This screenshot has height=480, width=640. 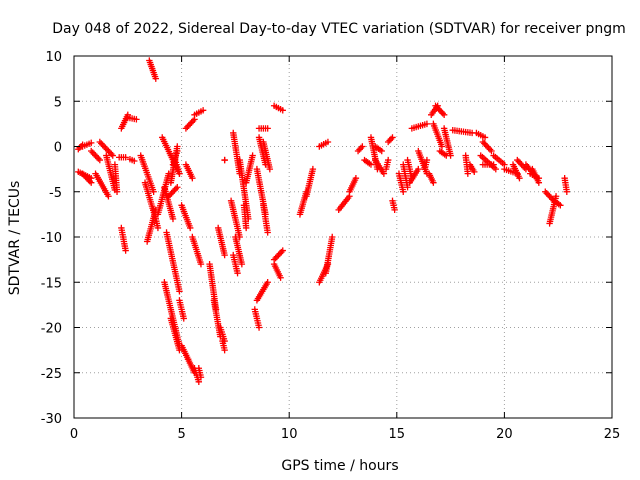 What do you see at coordinates (485, 152) in the screenshot?
I see `series-a11` at bounding box center [485, 152].